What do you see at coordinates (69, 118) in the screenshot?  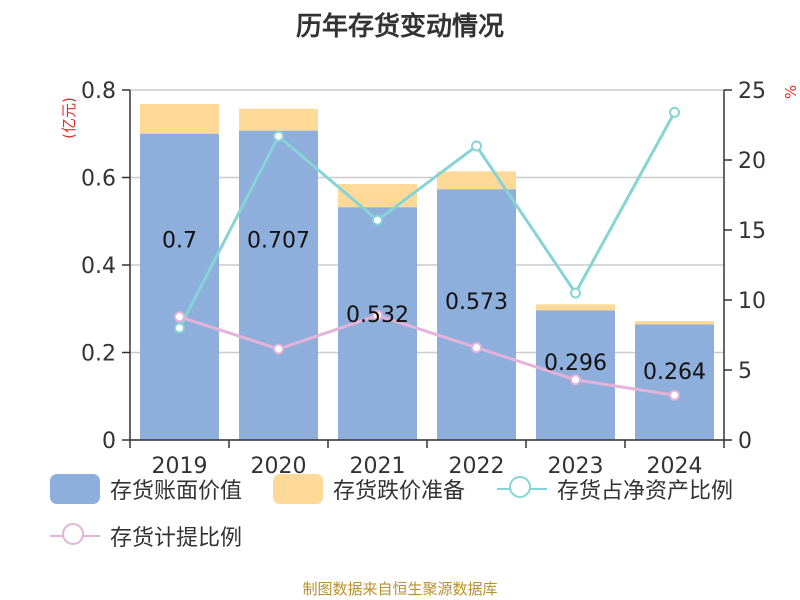 I see `left-axis-unit-label: (亿元)` at bounding box center [69, 118].